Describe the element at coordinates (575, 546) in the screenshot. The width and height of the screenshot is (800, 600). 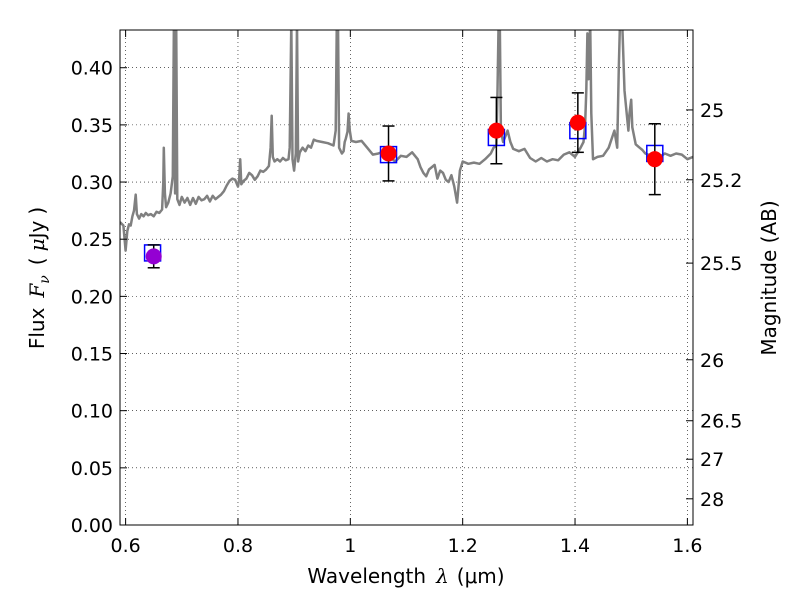
I see `x-tick-label: 1.4` at that location.